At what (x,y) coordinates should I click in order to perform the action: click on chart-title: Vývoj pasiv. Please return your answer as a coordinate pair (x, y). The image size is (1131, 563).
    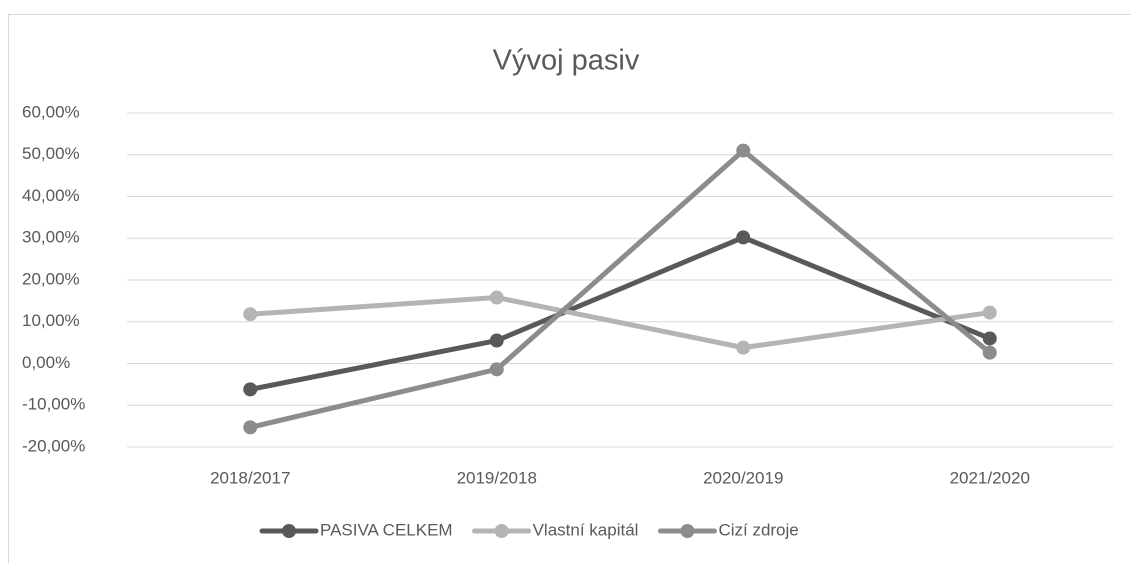
    Looking at the image, I should click on (566, 61).